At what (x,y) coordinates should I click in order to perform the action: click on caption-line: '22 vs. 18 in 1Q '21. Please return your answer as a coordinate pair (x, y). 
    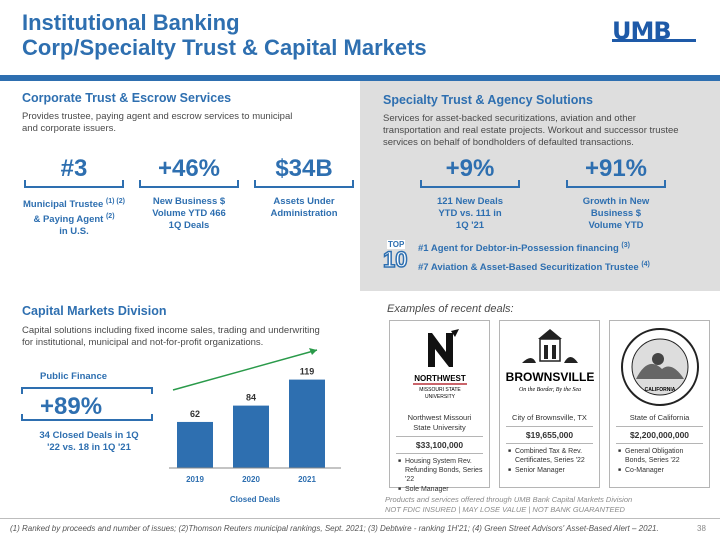
    Looking at the image, I should click on (89, 447).